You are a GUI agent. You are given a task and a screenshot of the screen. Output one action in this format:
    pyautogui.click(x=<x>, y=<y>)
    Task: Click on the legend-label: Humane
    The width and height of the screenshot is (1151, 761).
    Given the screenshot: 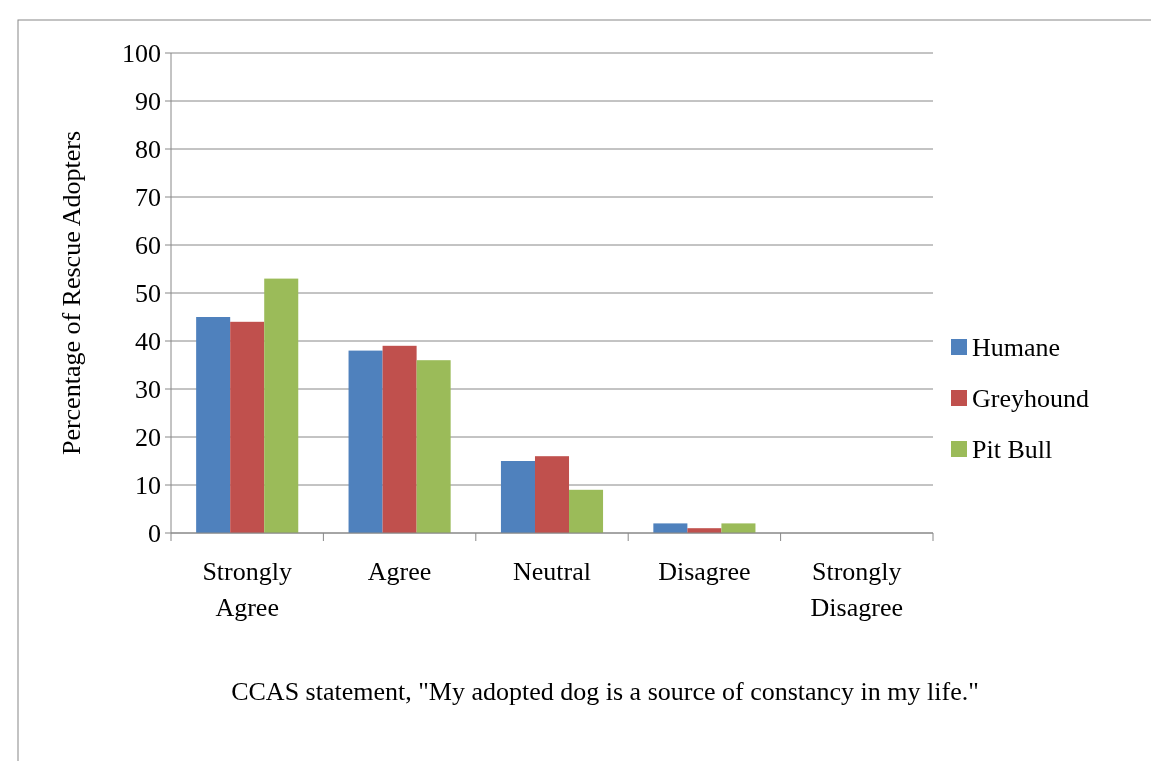 What is the action you would take?
    pyautogui.click(x=1016, y=348)
    